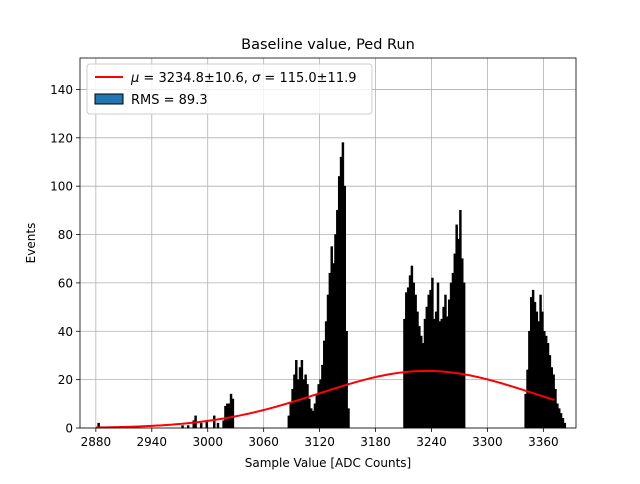 The width and height of the screenshot is (640, 484). What do you see at coordinates (169, 100) in the screenshot?
I see `legend-hist-label: RMS = 89.3` at bounding box center [169, 100].